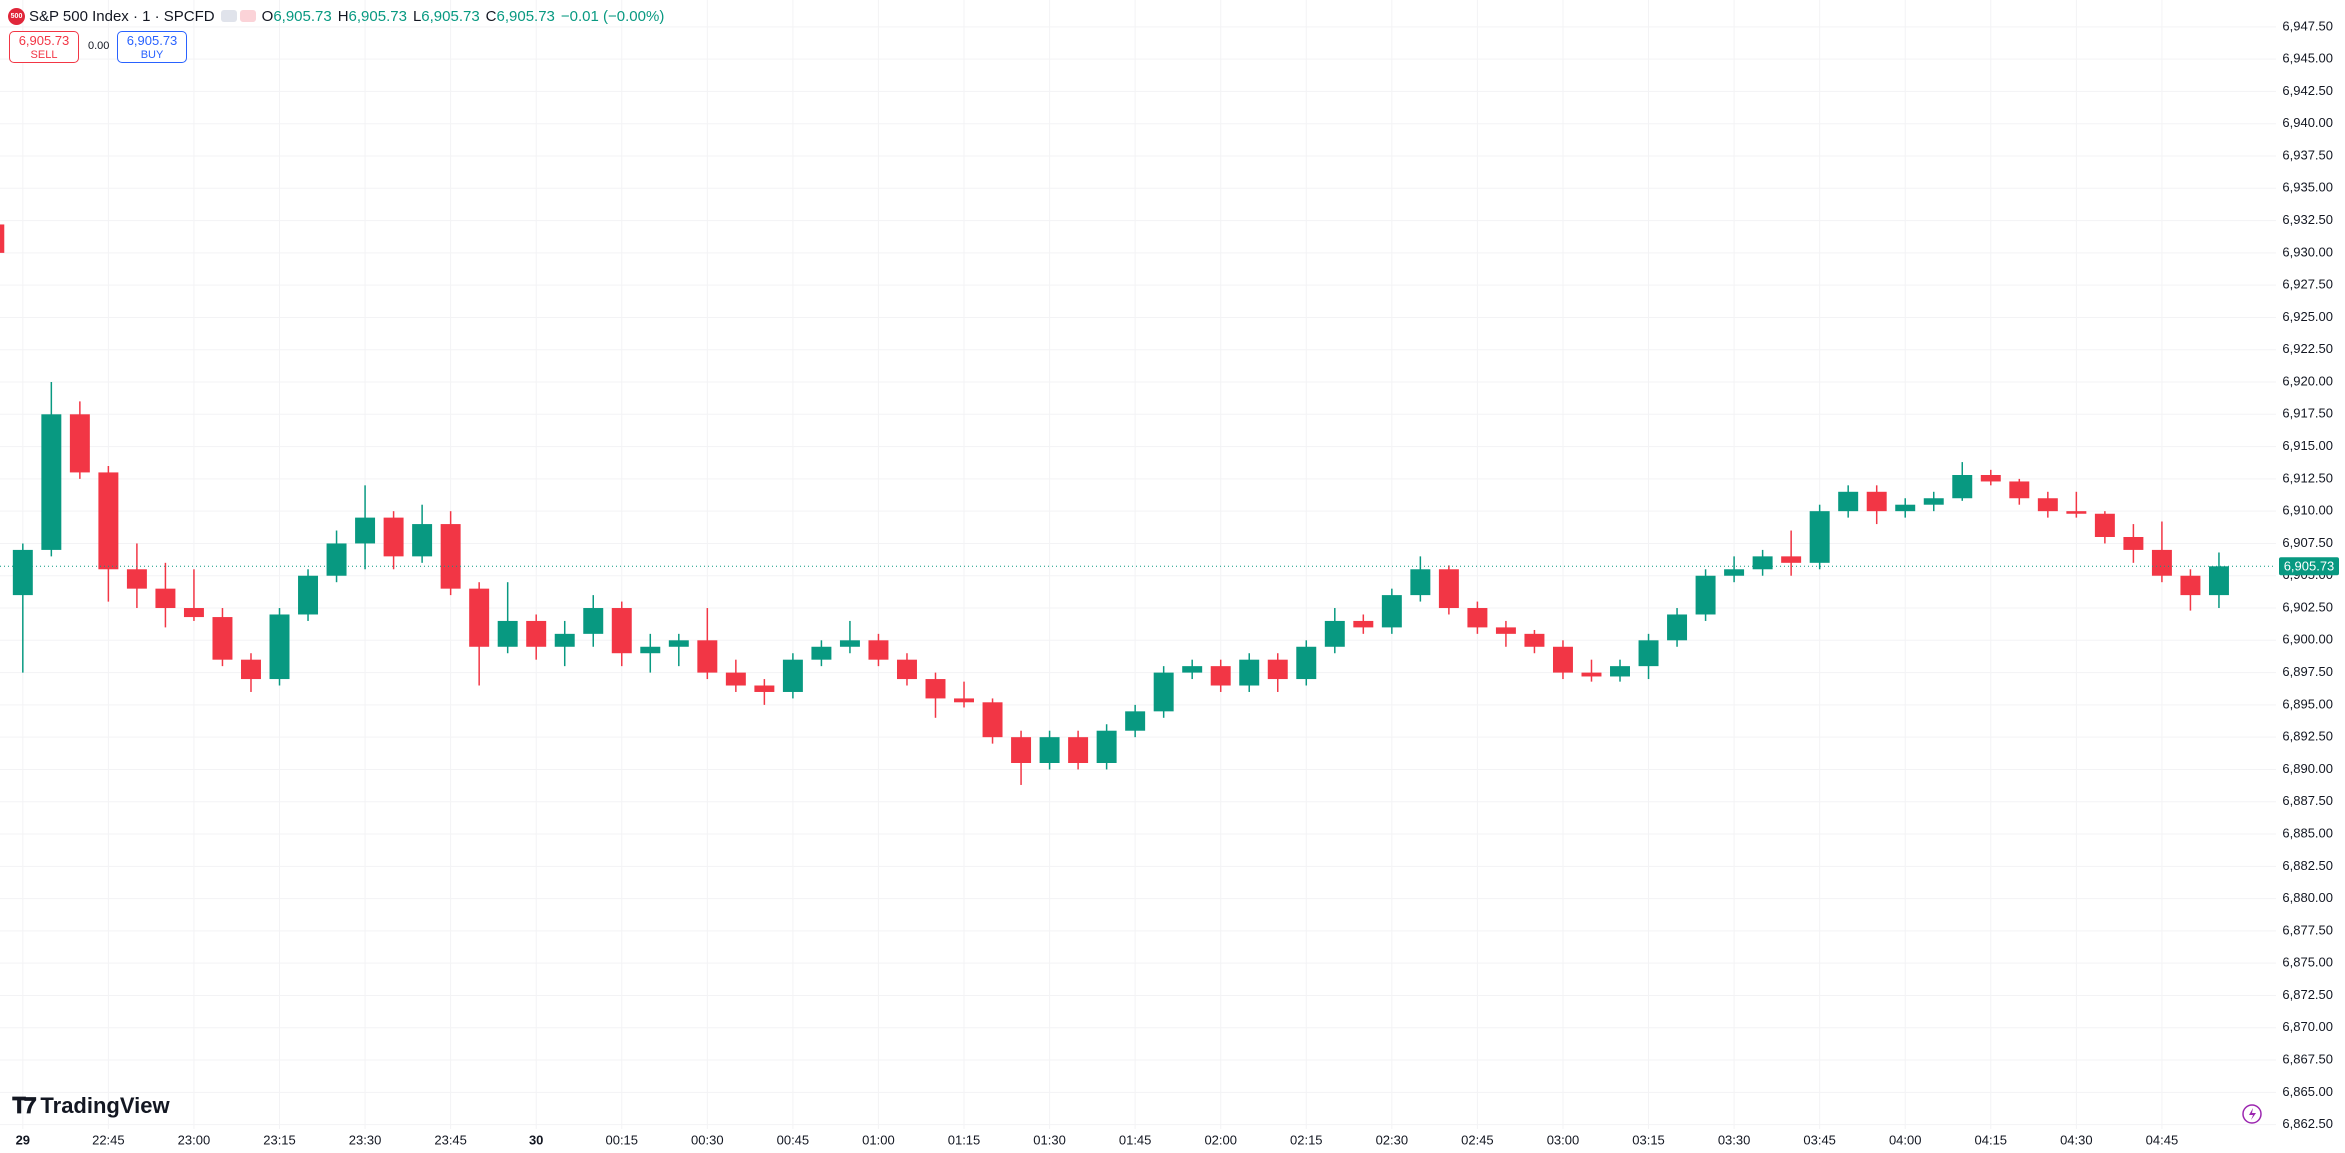  What do you see at coordinates (44, 55) in the screenshot?
I see `sell-label: SELL` at bounding box center [44, 55].